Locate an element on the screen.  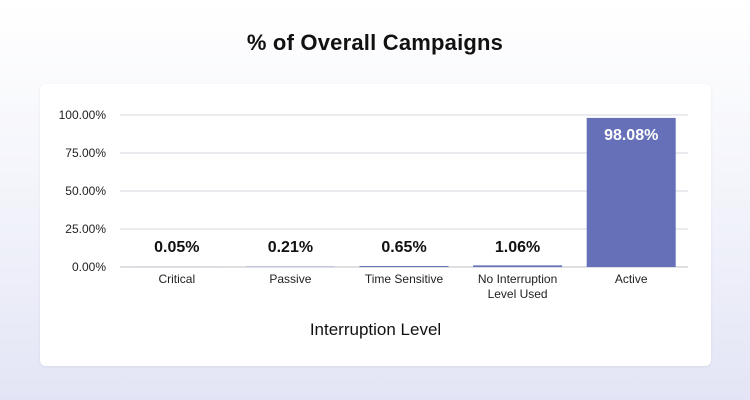
y-tick-label: 50.00% is located at coordinates (85, 191).